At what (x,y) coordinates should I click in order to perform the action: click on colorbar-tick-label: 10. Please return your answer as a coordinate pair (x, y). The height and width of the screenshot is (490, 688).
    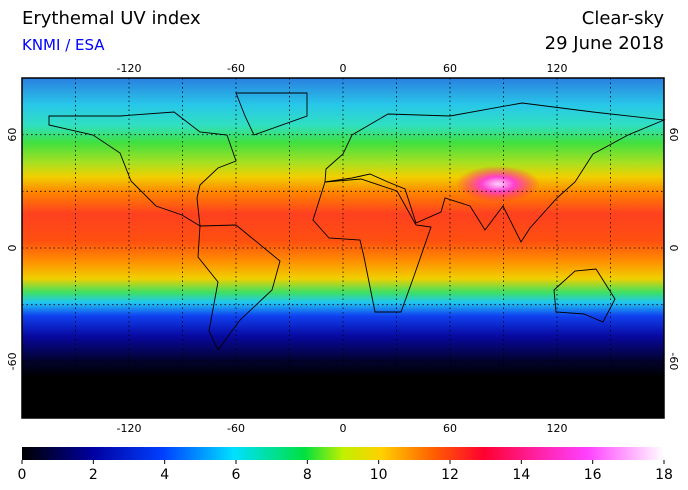
    Looking at the image, I should click on (379, 475).